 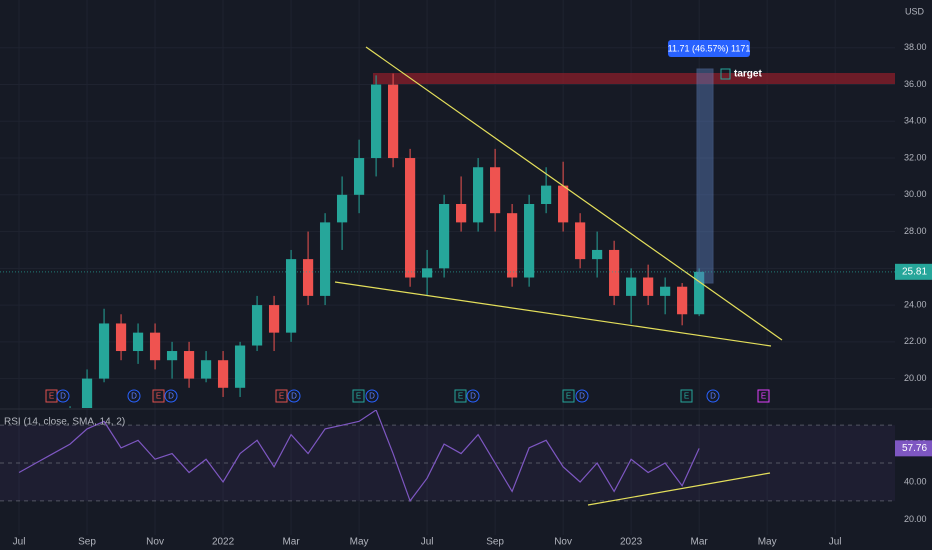 I want to click on last-price-label: 25.81, so click(x=914, y=271).